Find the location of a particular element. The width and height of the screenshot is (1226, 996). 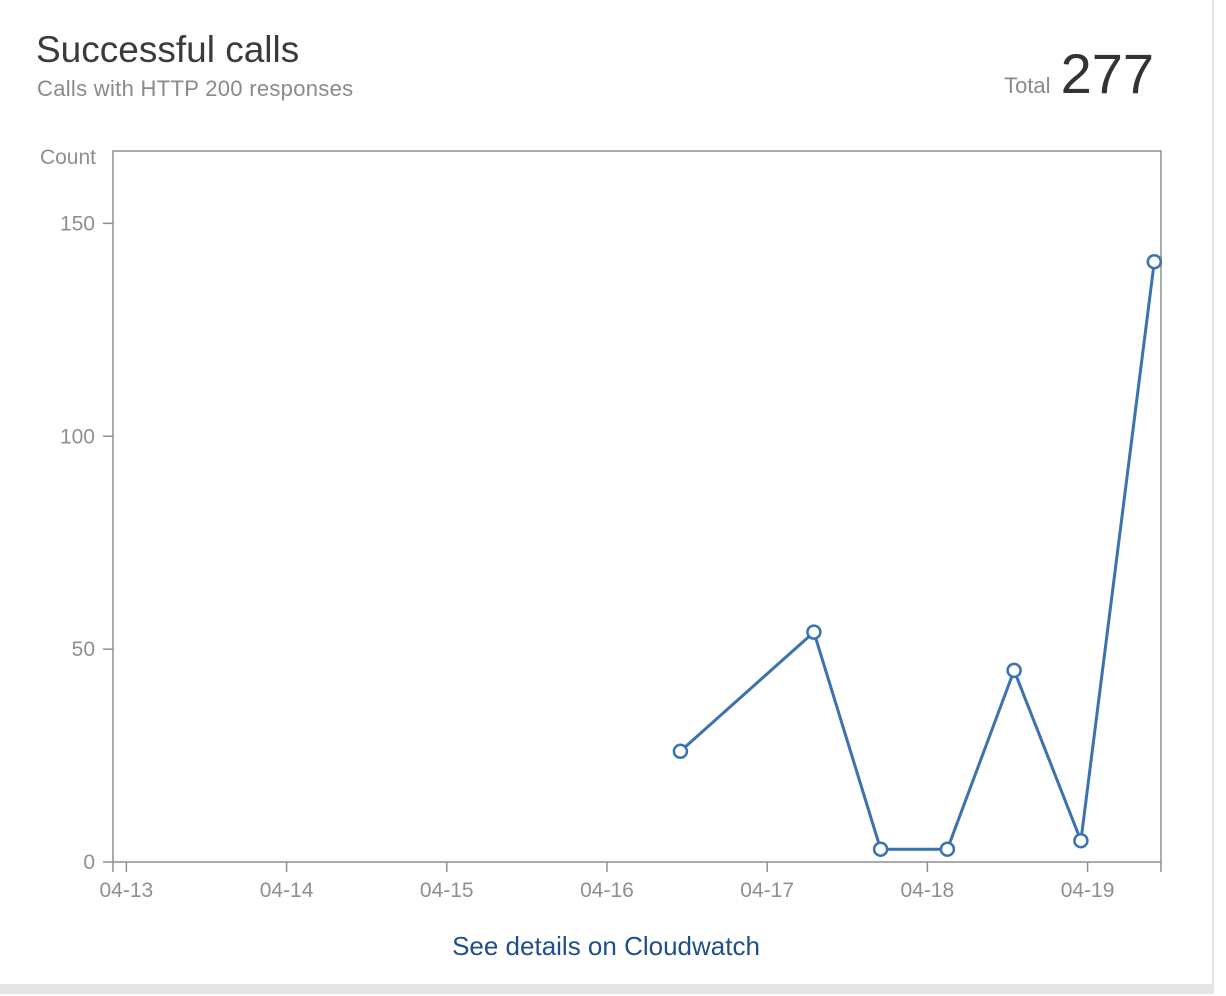

y-tick-label: 150 is located at coordinates (77, 223).